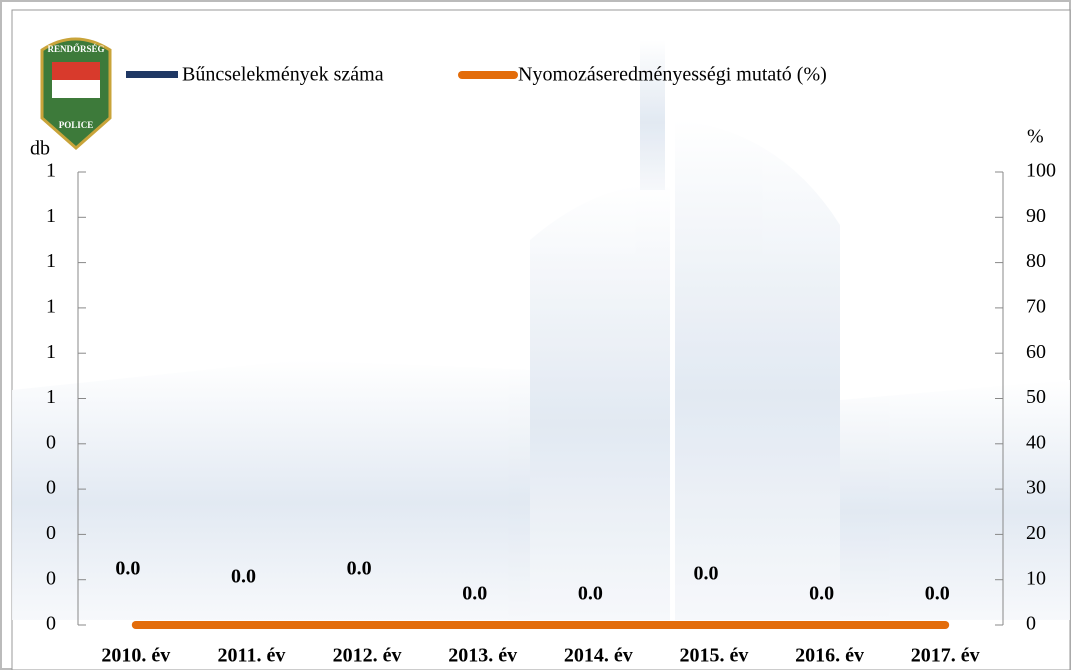 This screenshot has width=1071, height=670. Describe the element at coordinates (1036, 216) in the screenshot. I see `y2-tick-label: 90` at that location.